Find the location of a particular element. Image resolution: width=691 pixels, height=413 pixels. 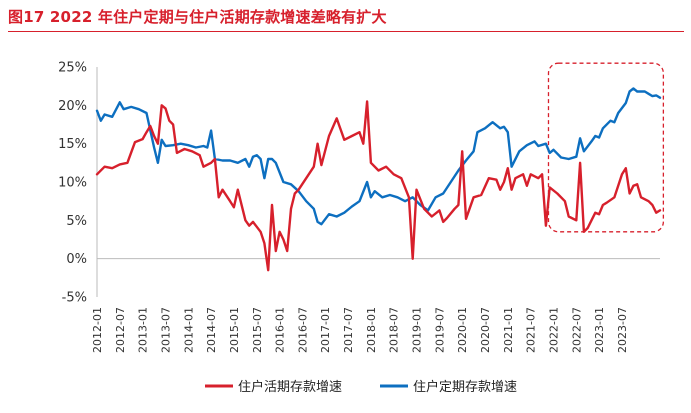

x-tick-label: 2019-07 is located at coordinates (439, 330).